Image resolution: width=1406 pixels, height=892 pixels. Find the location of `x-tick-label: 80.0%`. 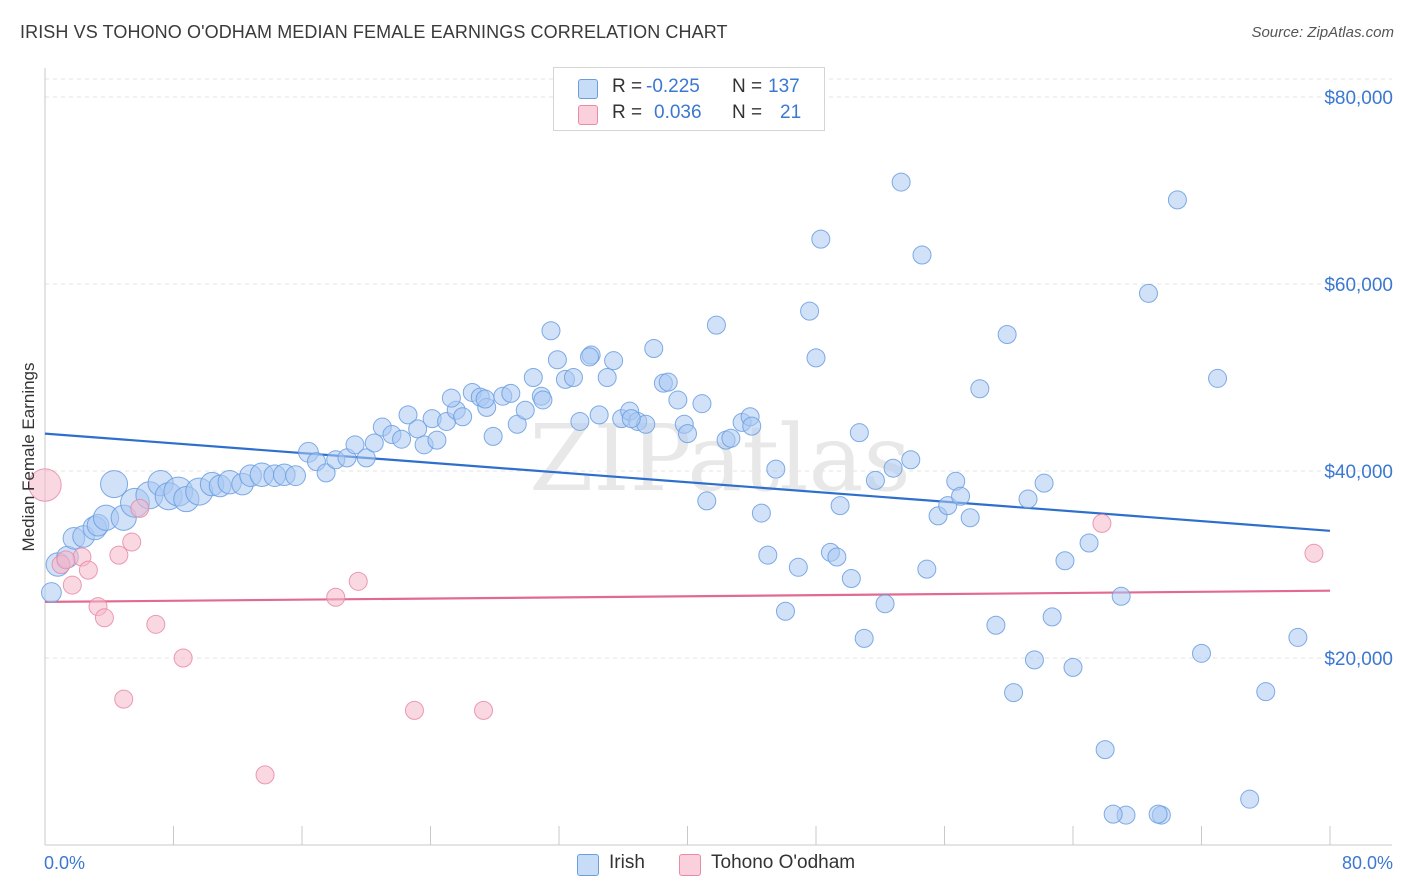

x-tick-label: 80.0% is located at coordinates (1367, 863).